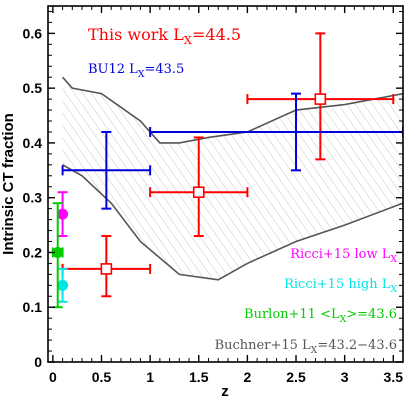 The height and width of the screenshot is (408, 409). I want to click on band-upper-line, so click(232, 110).